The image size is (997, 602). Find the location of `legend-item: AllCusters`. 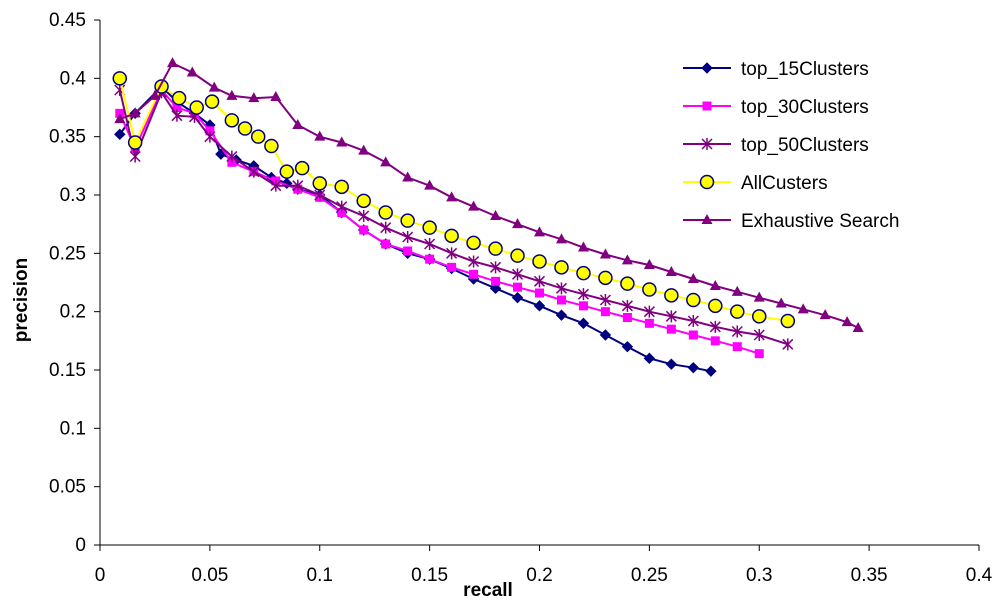

legend-item: AllCusters is located at coordinates (755, 183).